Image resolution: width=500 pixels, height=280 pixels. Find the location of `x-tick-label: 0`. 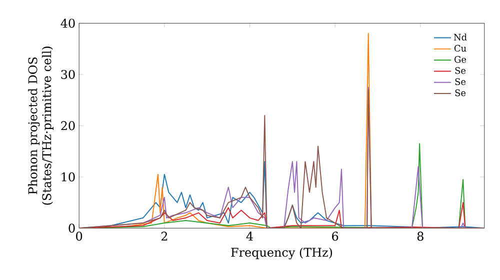

x-tick-label: 0 is located at coordinates (79, 236).